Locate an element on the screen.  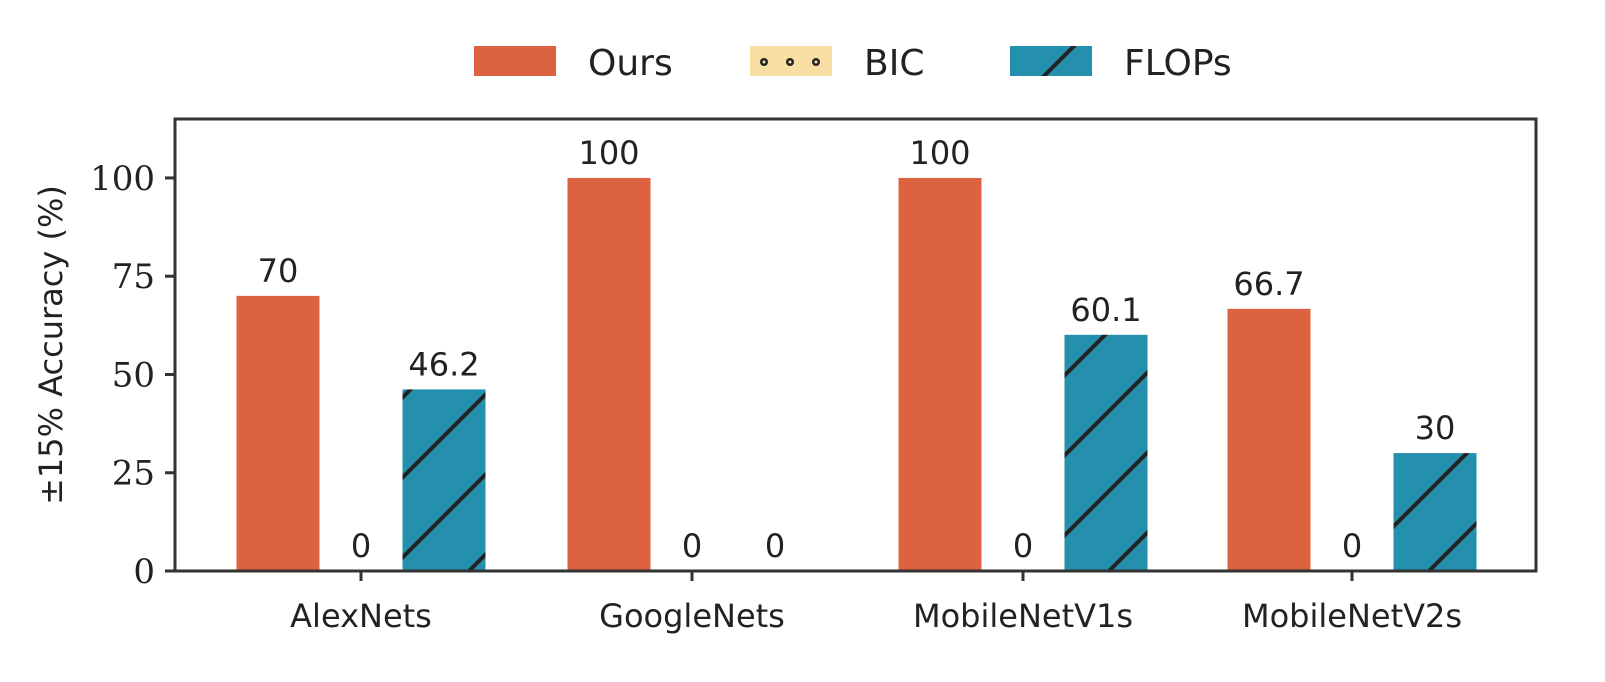
bar-ours-alexnets is located at coordinates (278, 433).